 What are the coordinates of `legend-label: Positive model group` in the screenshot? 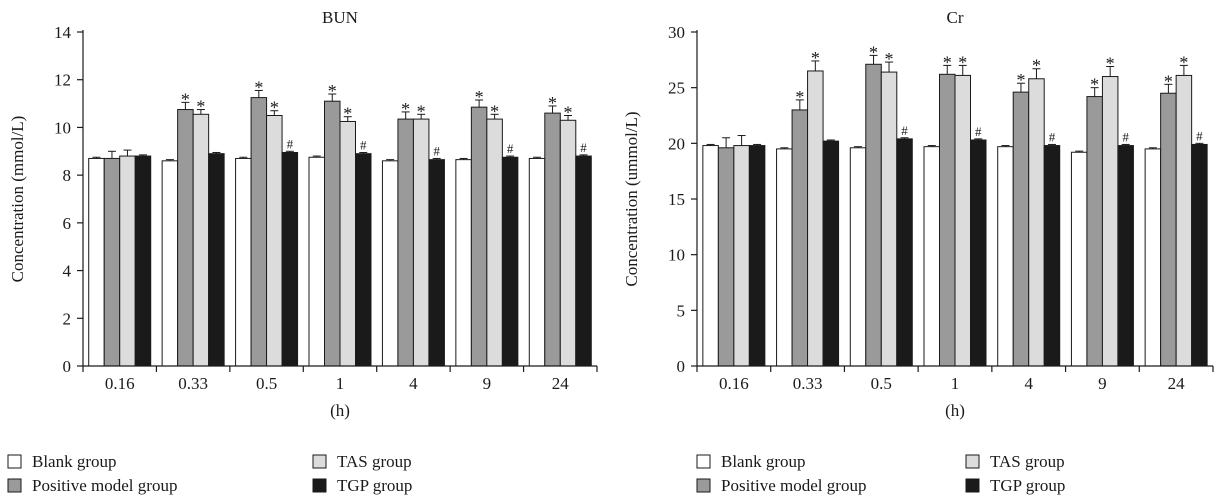 It's located at (104, 485).